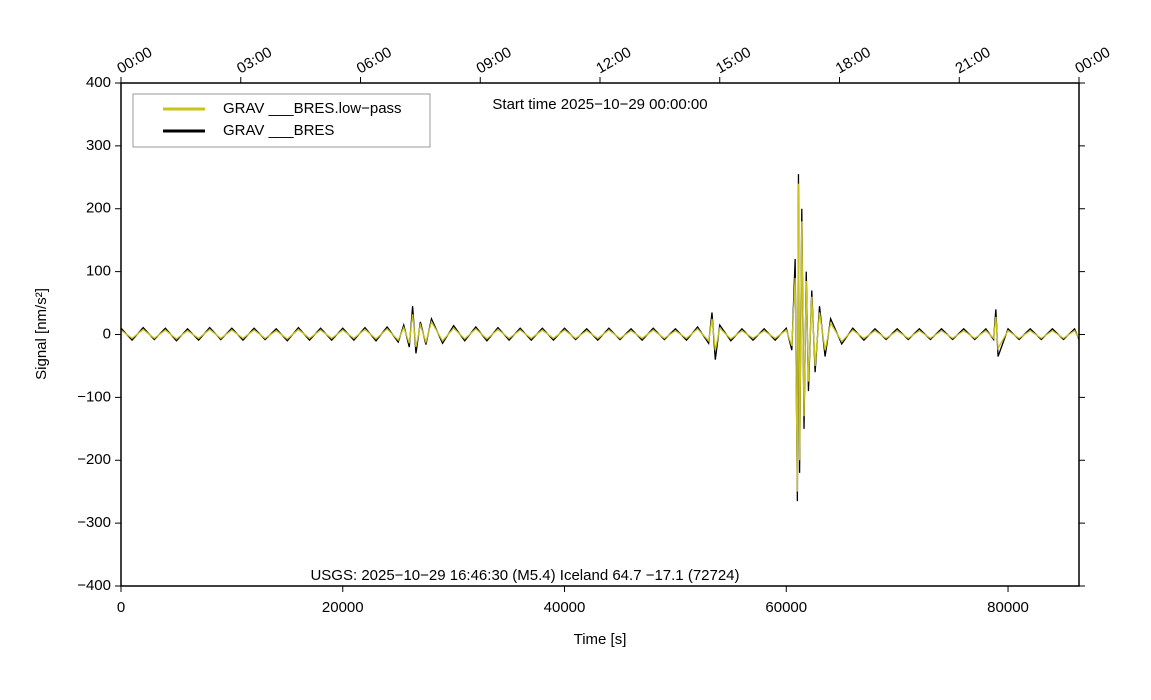 The image size is (1151, 700). I want to click on x-tick-label: 40000, so click(565, 607).